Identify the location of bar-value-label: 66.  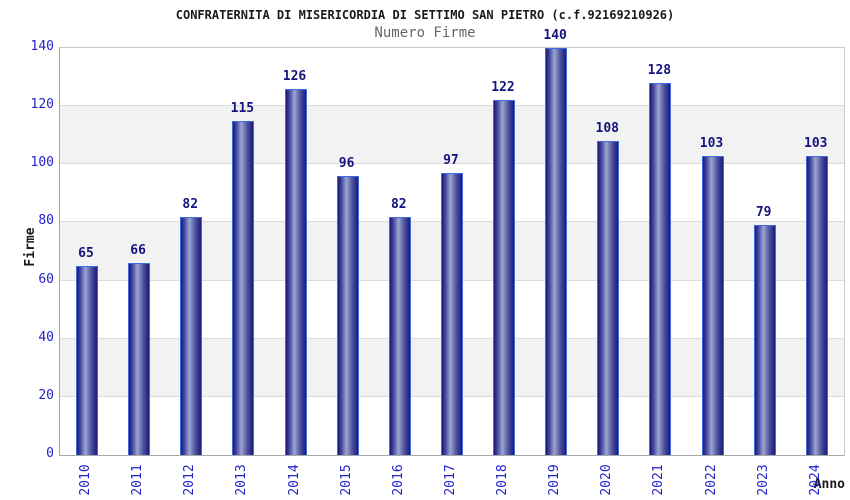
(138, 251).